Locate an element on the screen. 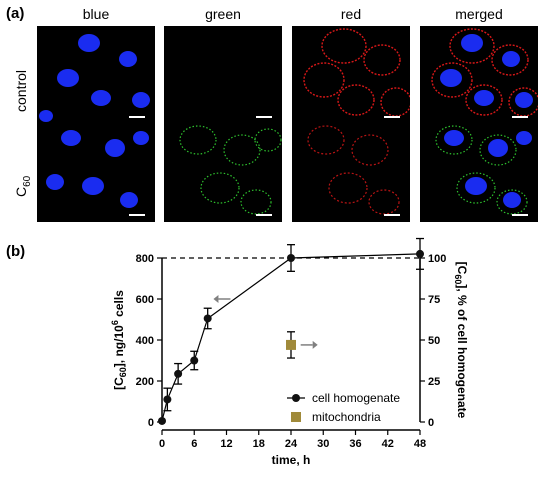 This screenshot has width=550, height=484. legend-label-mitochondria: mitochondria is located at coordinates (346, 417).